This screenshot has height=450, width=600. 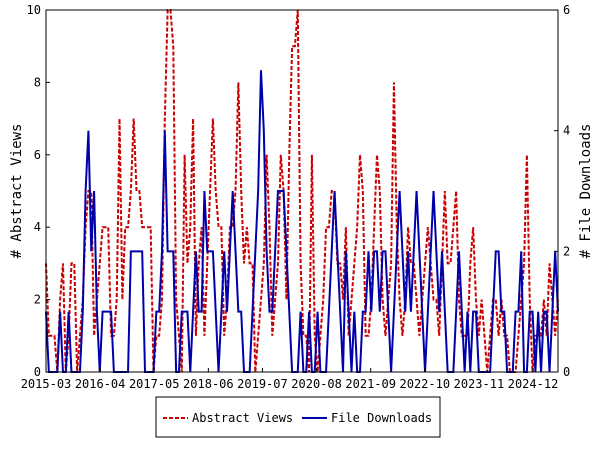 I want to click on legend-label-abstract-views: Abstract Views, so click(x=242, y=418).